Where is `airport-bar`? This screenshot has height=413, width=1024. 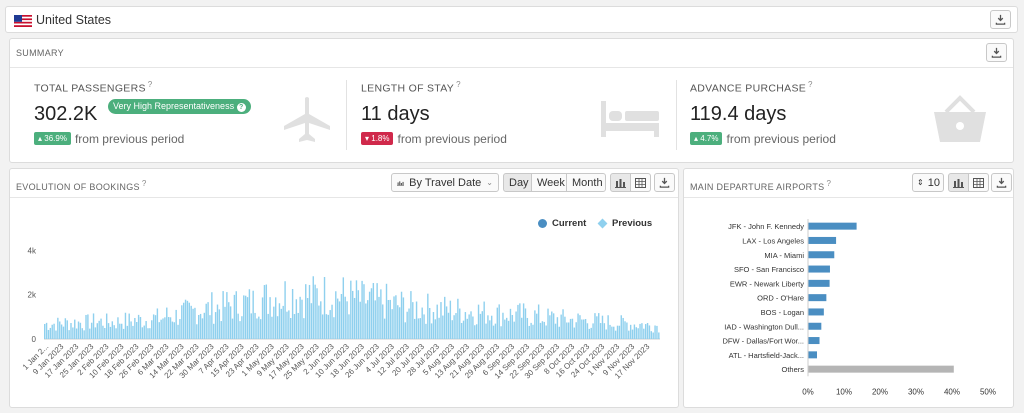
airport-bar is located at coordinates (817, 298).